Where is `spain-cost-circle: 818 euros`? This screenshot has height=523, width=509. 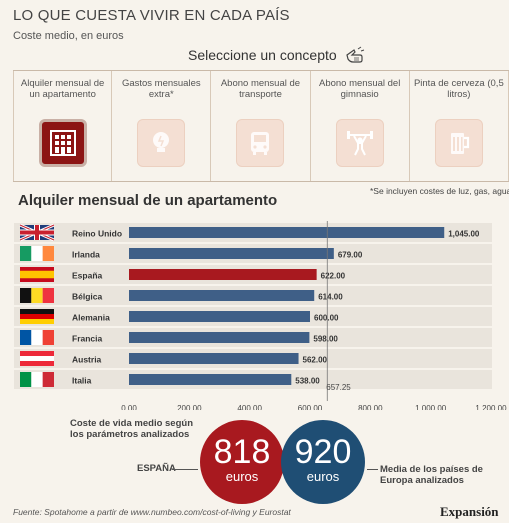
spain-cost-circle: 818 euros is located at coordinates (242, 462).